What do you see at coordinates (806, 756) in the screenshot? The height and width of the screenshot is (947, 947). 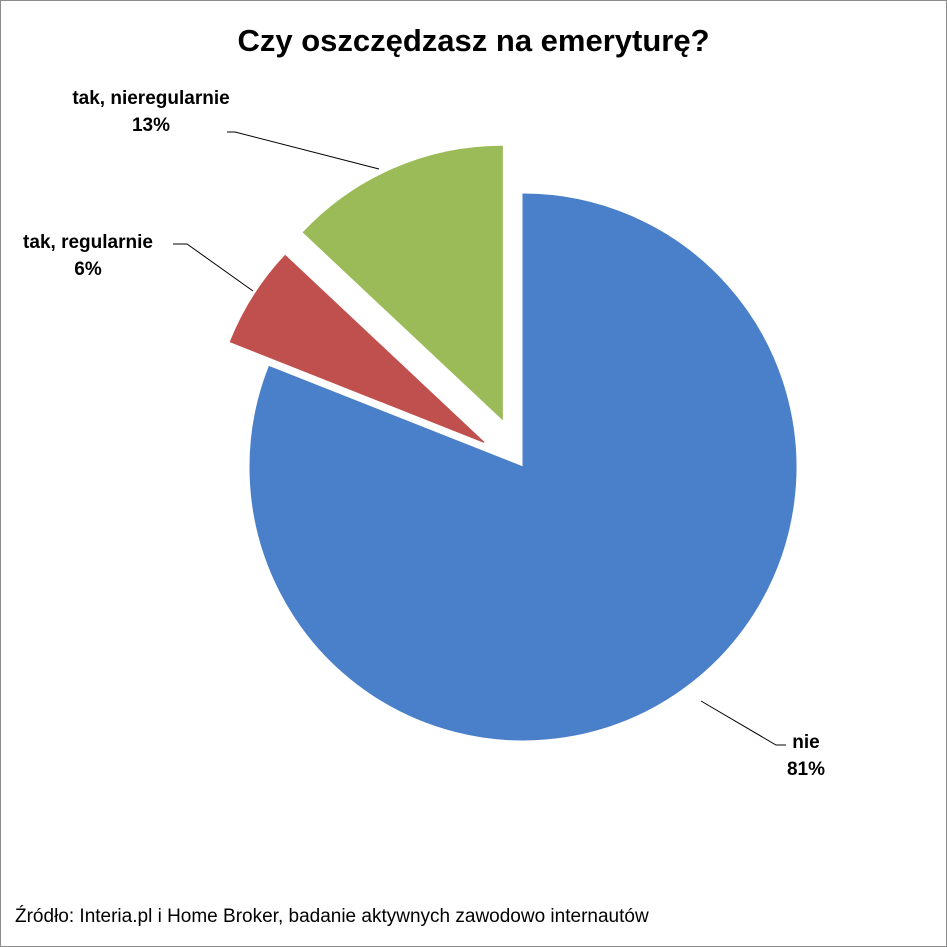 I see `data-label: nie 81%` at bounding box center [806, 756].